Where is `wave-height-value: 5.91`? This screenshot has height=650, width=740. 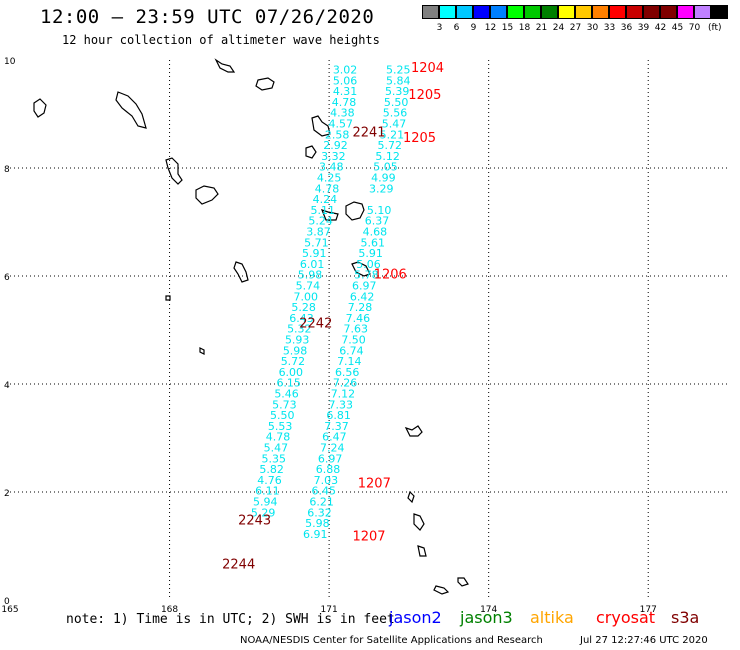
wave-height-value: 5.91 is located at coordinates (314, 253).